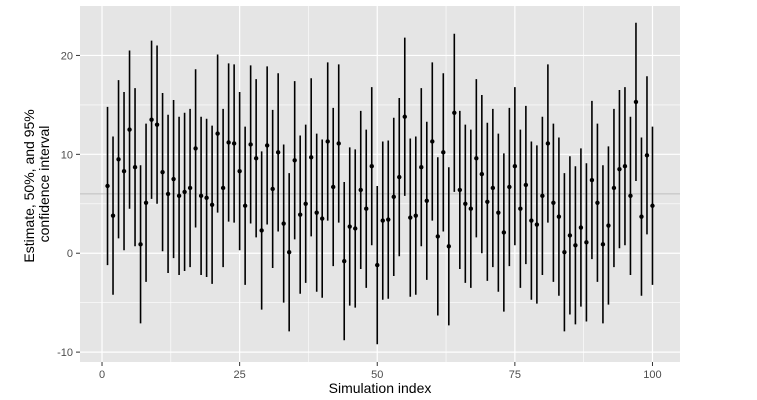  Describe the element at coordinates (44, 184) in the screenshot. I see `y-axis-title-line-2: confidence interval` at that location.